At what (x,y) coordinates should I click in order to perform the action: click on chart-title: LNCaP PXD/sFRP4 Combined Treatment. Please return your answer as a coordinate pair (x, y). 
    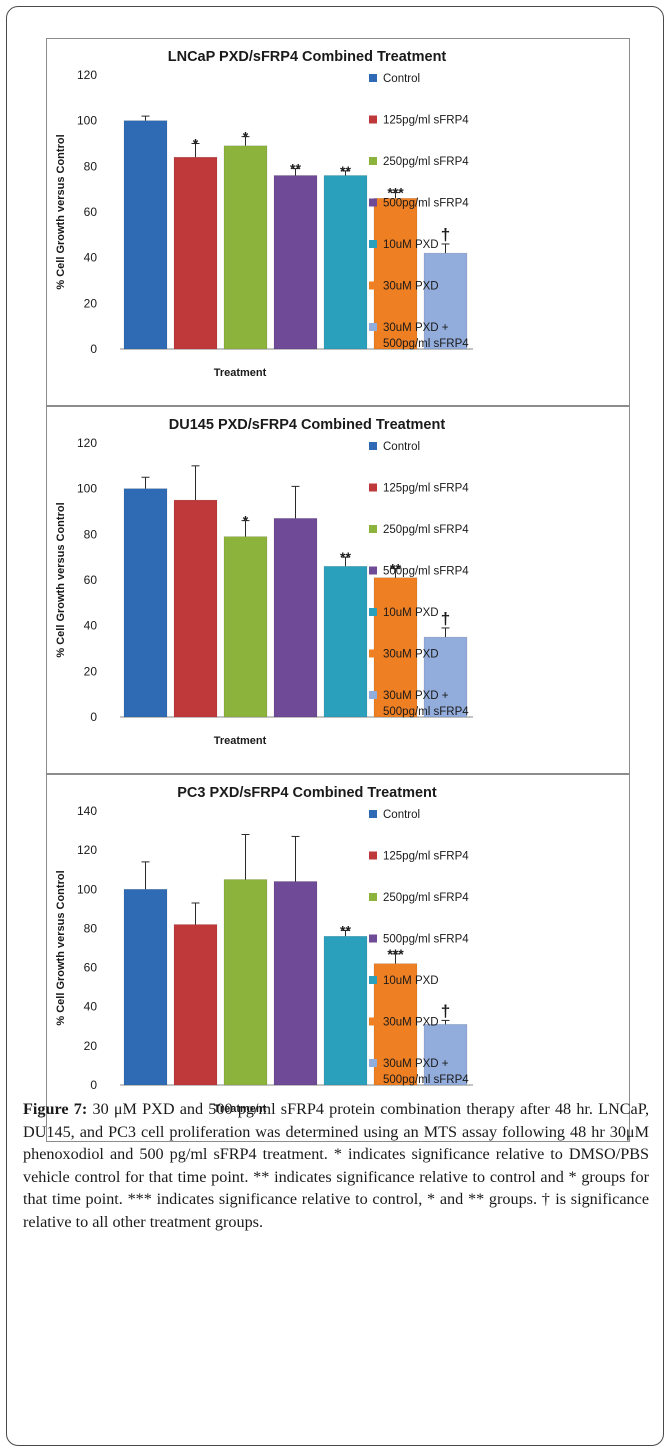
    Looking at the image, I should click on (307, 57).